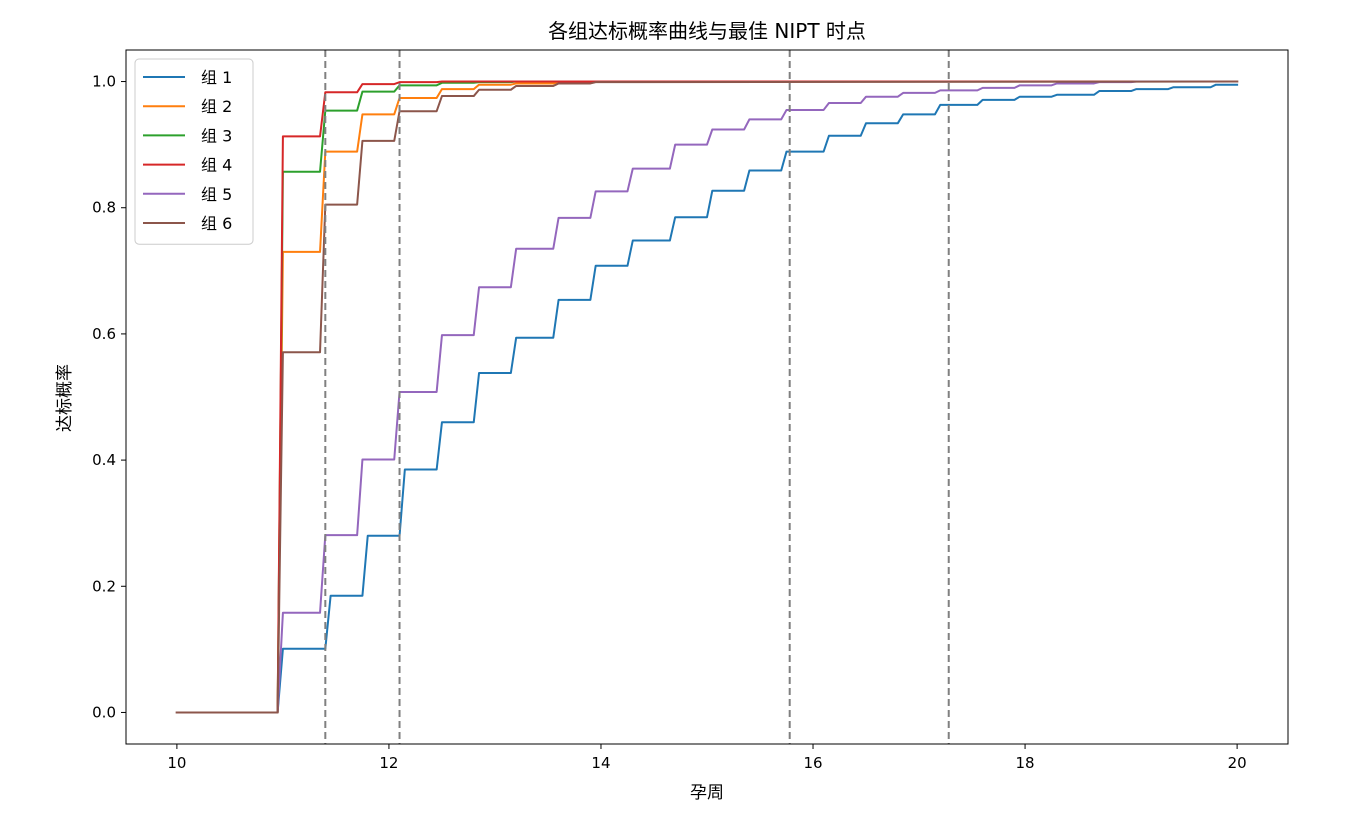 Image resolution: width=1360 pixels, height=818 pixels. I want to click on legend: 组 1 组 2 组 3 组 4 组 5 组 6, so click(194, 151).